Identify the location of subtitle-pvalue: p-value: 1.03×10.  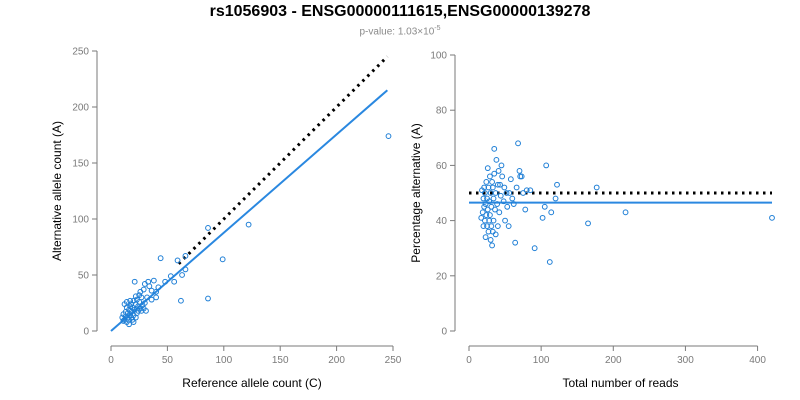
(397, 32).